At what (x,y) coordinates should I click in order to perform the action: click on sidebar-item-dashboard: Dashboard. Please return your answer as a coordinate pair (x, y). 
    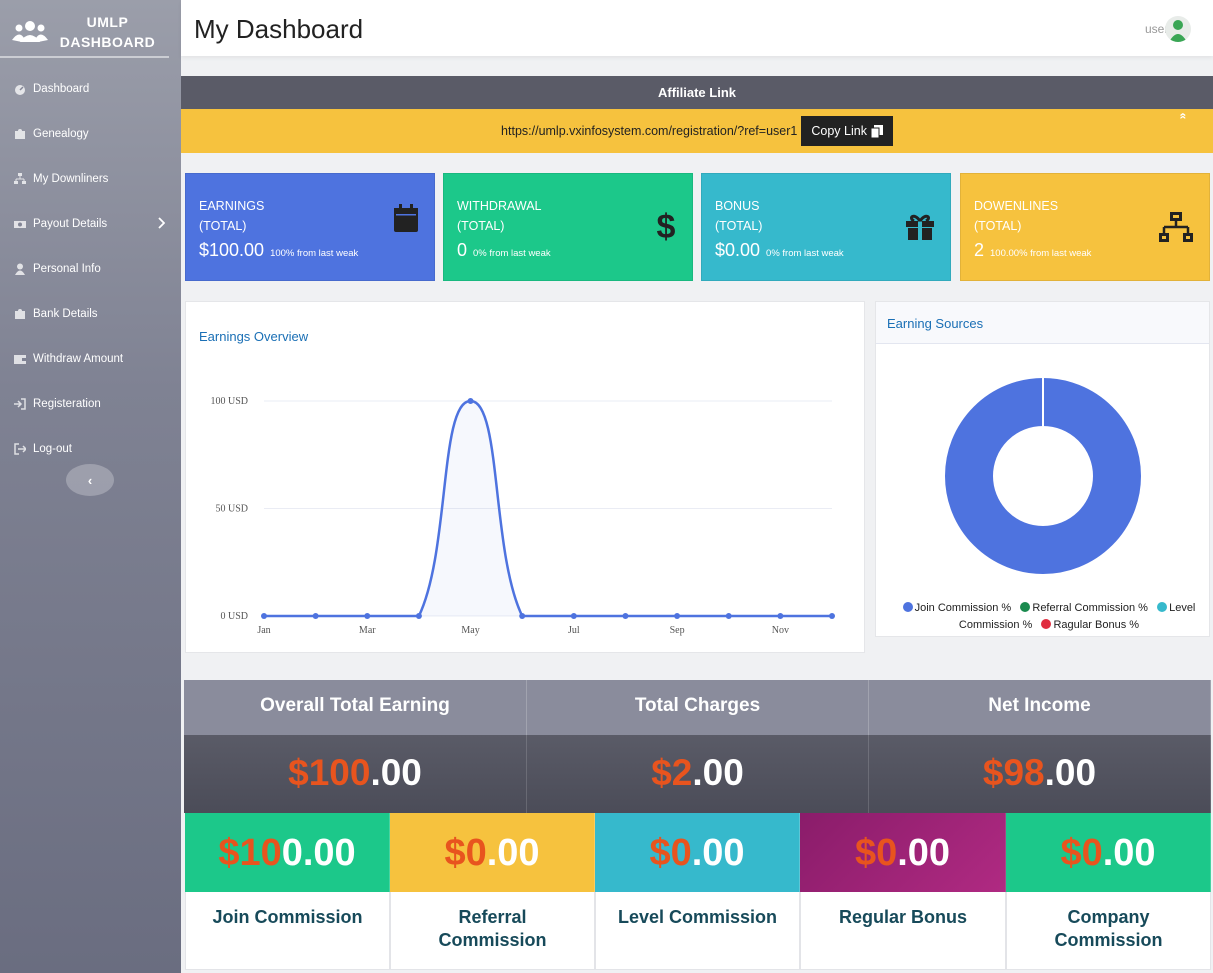
    Looking at the image, I should click on (90, 88).